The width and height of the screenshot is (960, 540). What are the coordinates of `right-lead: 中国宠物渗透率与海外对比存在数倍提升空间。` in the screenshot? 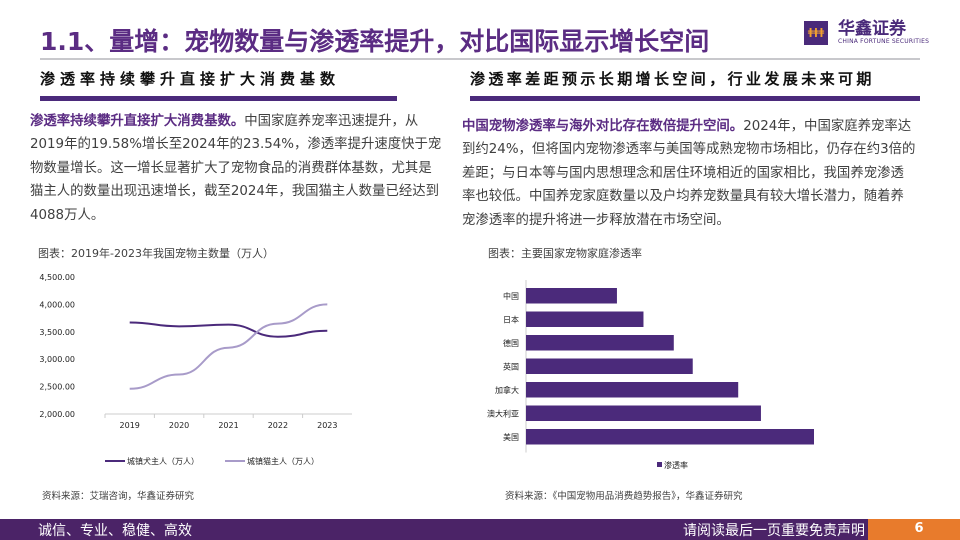 It's located at (603, 126).